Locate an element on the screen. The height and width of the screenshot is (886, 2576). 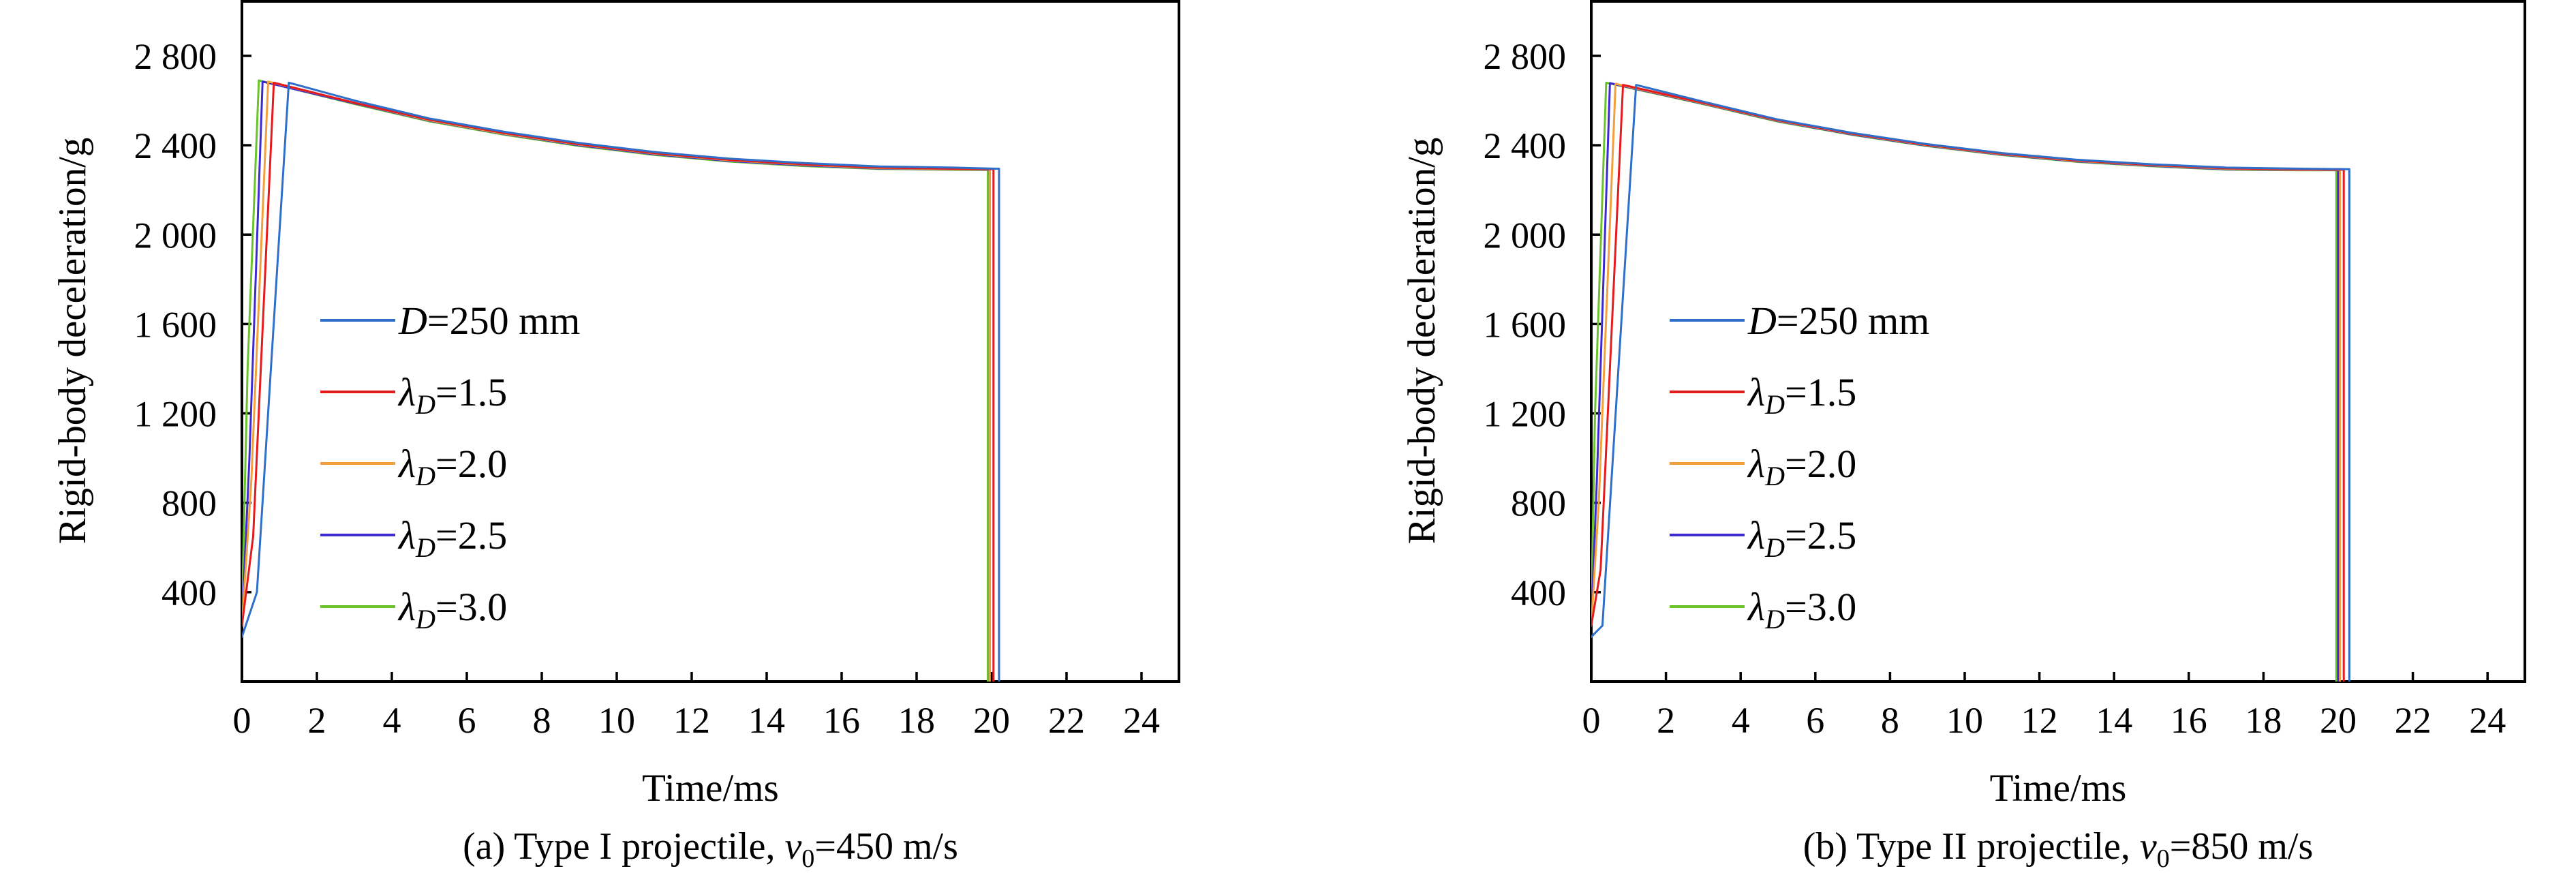
panel-b-x-tick-label: 16 is located at coordinates (2189, 720).